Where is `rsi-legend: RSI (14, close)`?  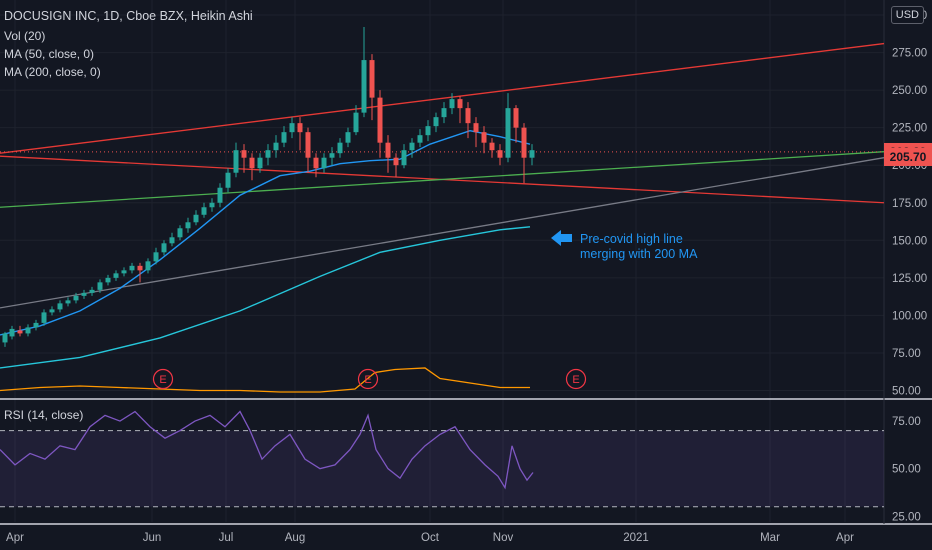 rsi-legend: RSI (14, close) is located at coordinates (44, 415).